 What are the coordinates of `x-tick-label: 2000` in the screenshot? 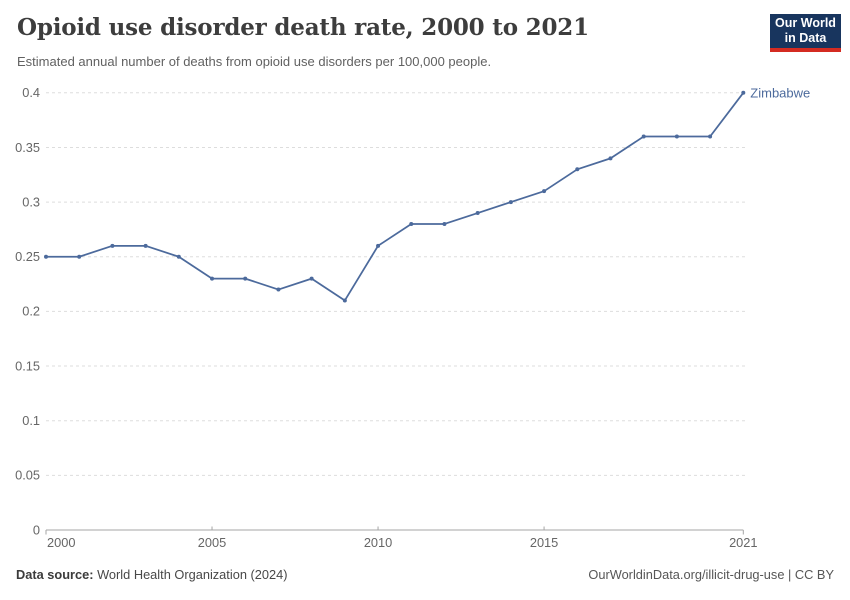 It's located at (61, 542).